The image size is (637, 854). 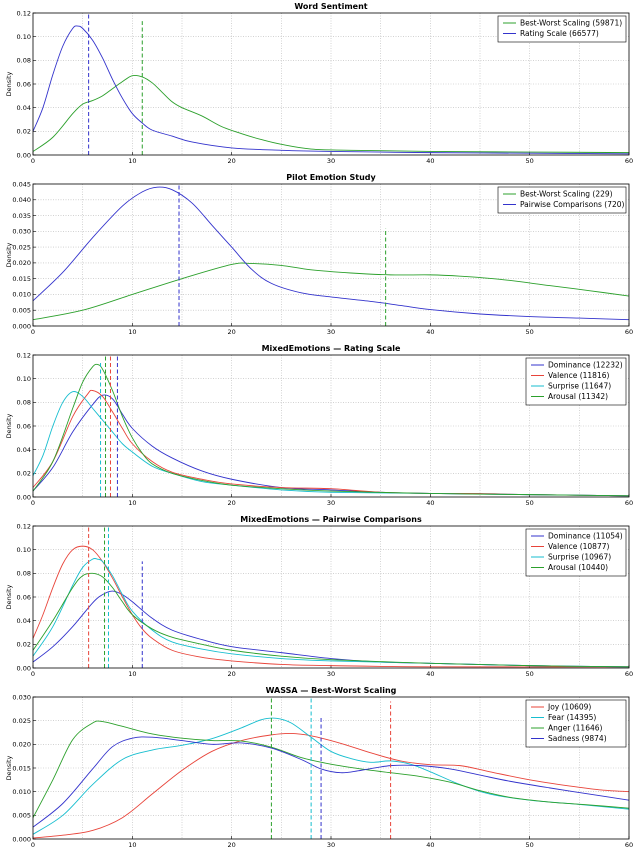 What do you see at coordinates (575, 728) in the screenshot?
I see `legend-entry-3: Anger (11646)` at bounding box center [575, 728].